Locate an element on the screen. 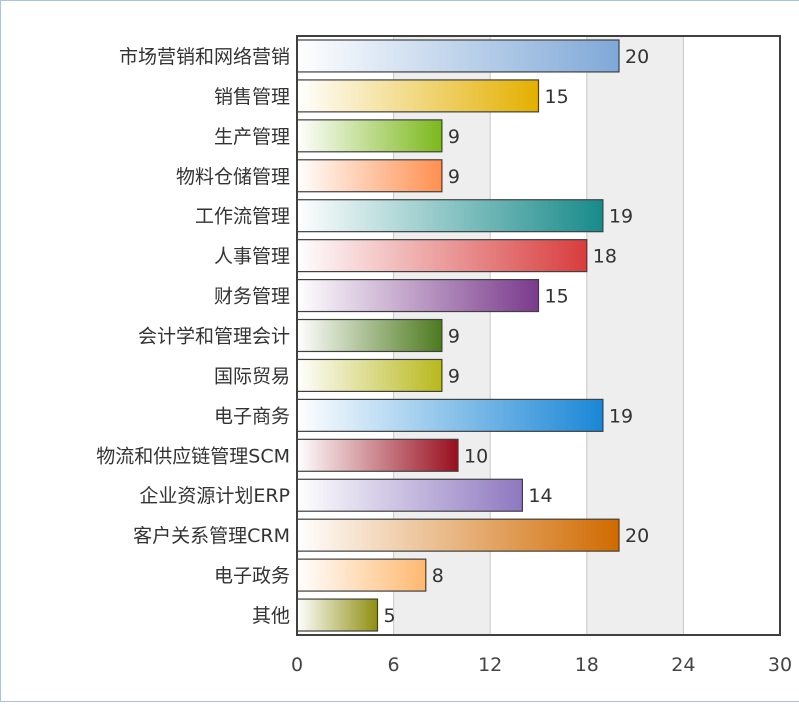  category-label: 市场营销和网络营销 is located at coordinates (204, 57).